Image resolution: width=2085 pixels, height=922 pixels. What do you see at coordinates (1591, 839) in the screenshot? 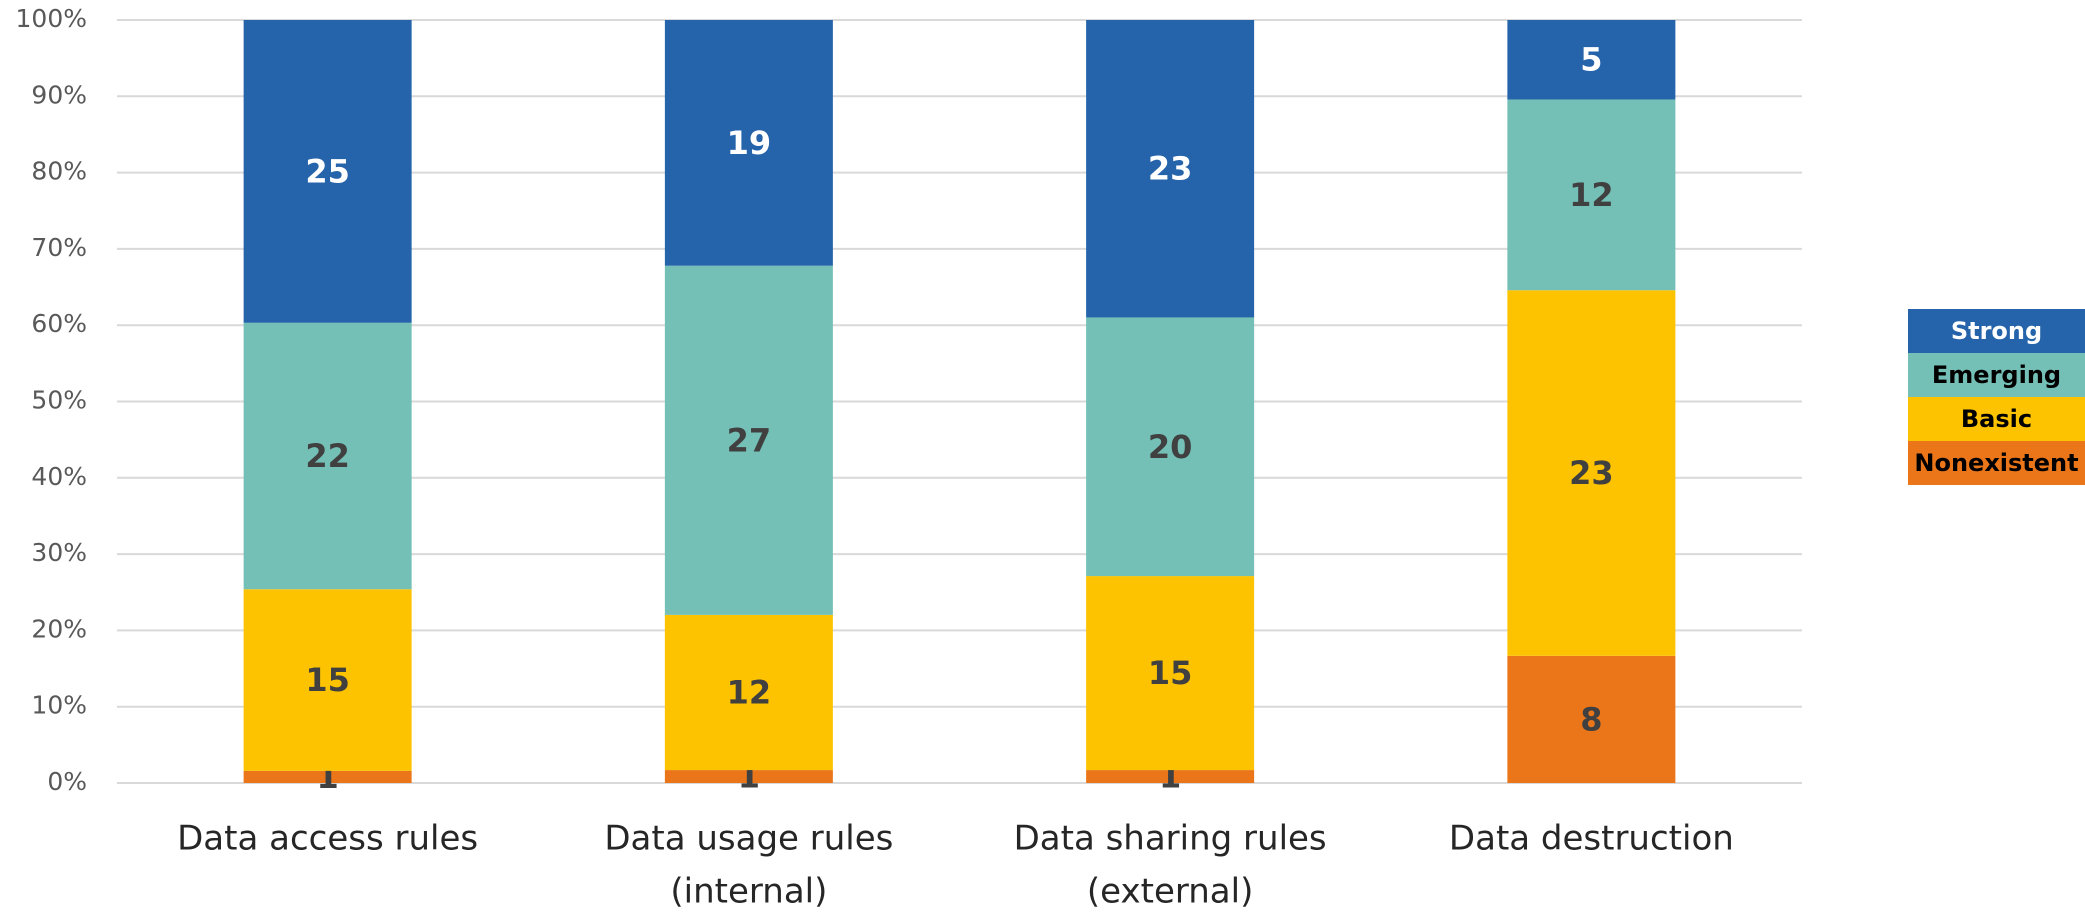
I see `x-tick-label: Data destruction` at bounding box center [1591, 839].